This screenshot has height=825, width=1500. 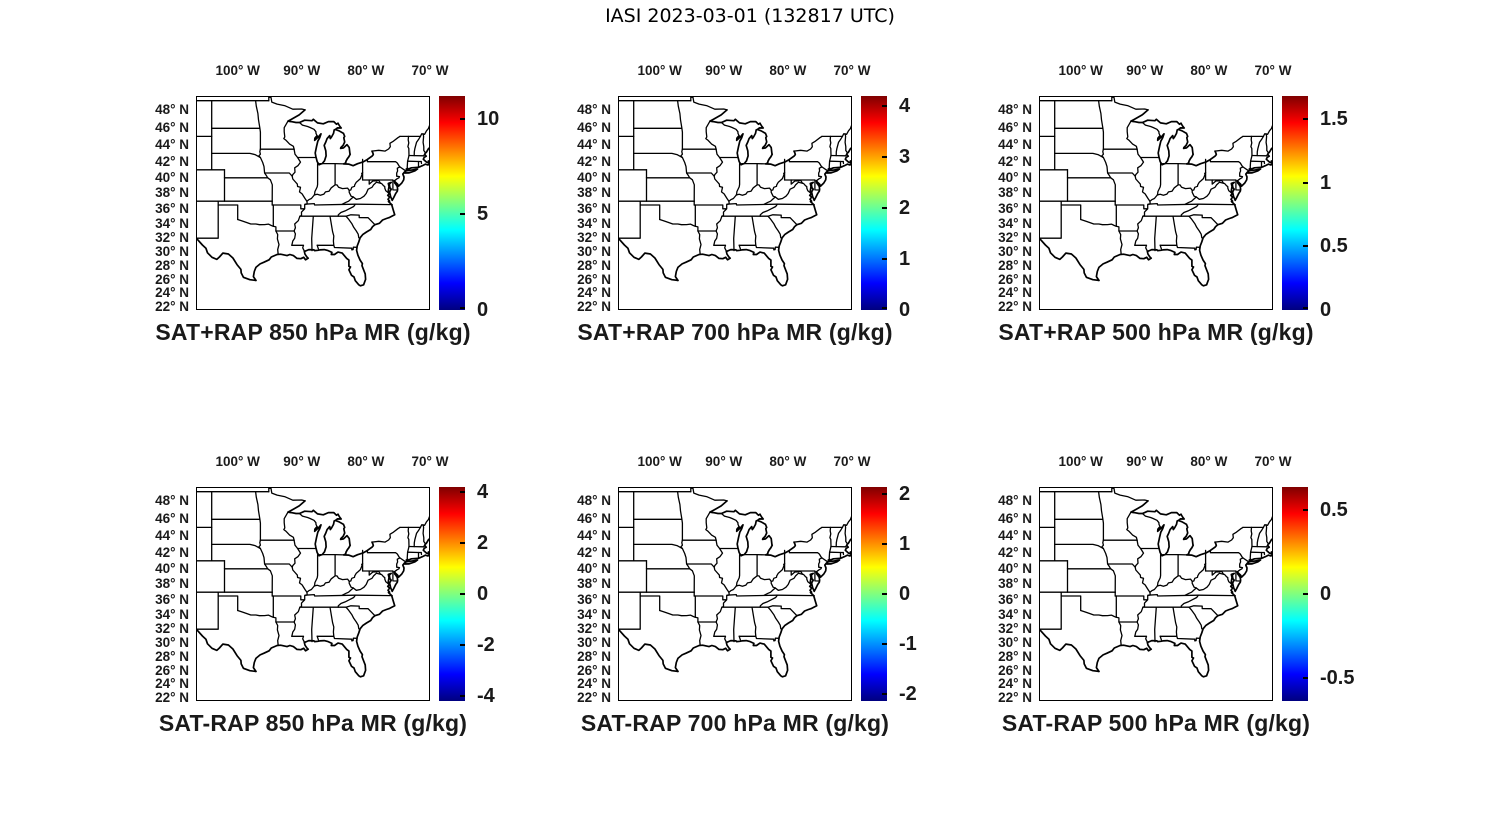 I want to click on colorbar-tick-label: -4, so click(x=486, y=695).